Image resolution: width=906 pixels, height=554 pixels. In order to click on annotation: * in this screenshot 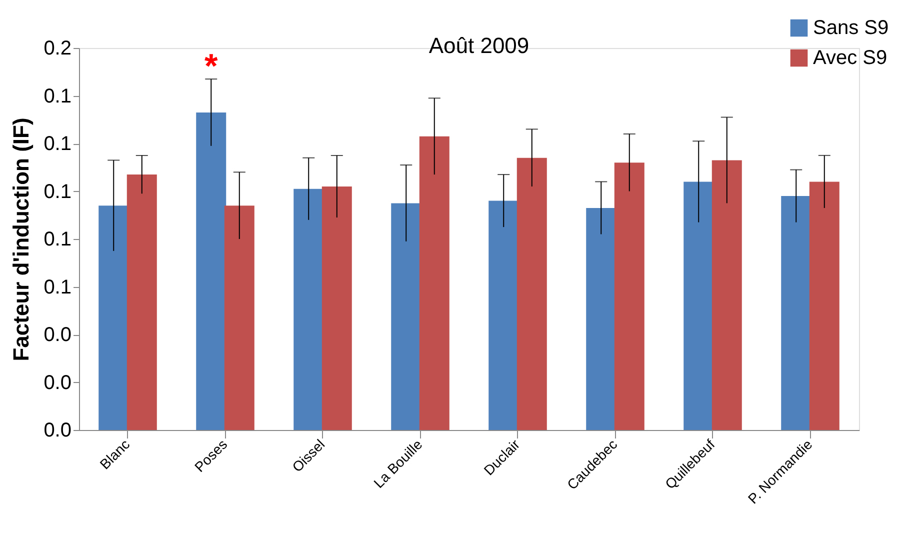, I will do `click(211, 66)`.